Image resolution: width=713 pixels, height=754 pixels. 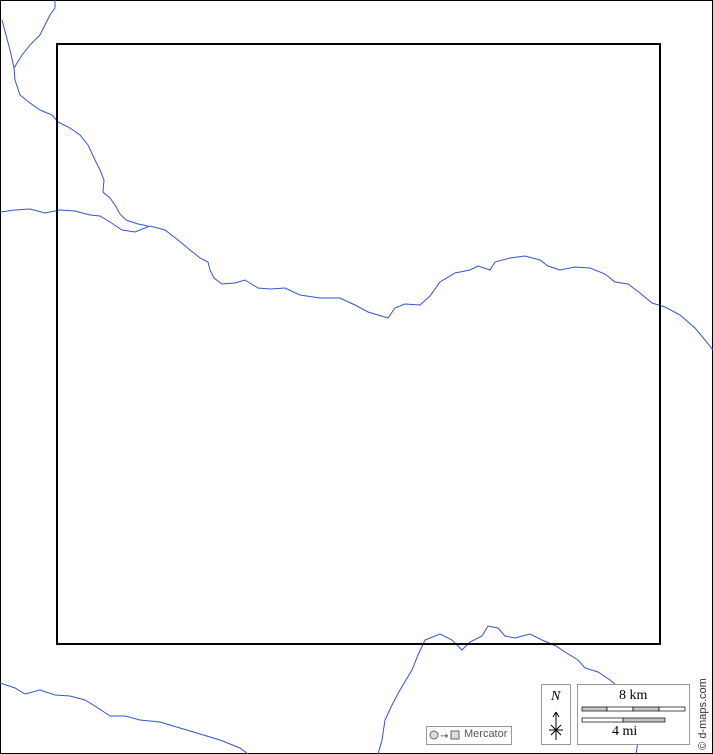 I want to click on map-square-icon, so click(x=455, y=735).